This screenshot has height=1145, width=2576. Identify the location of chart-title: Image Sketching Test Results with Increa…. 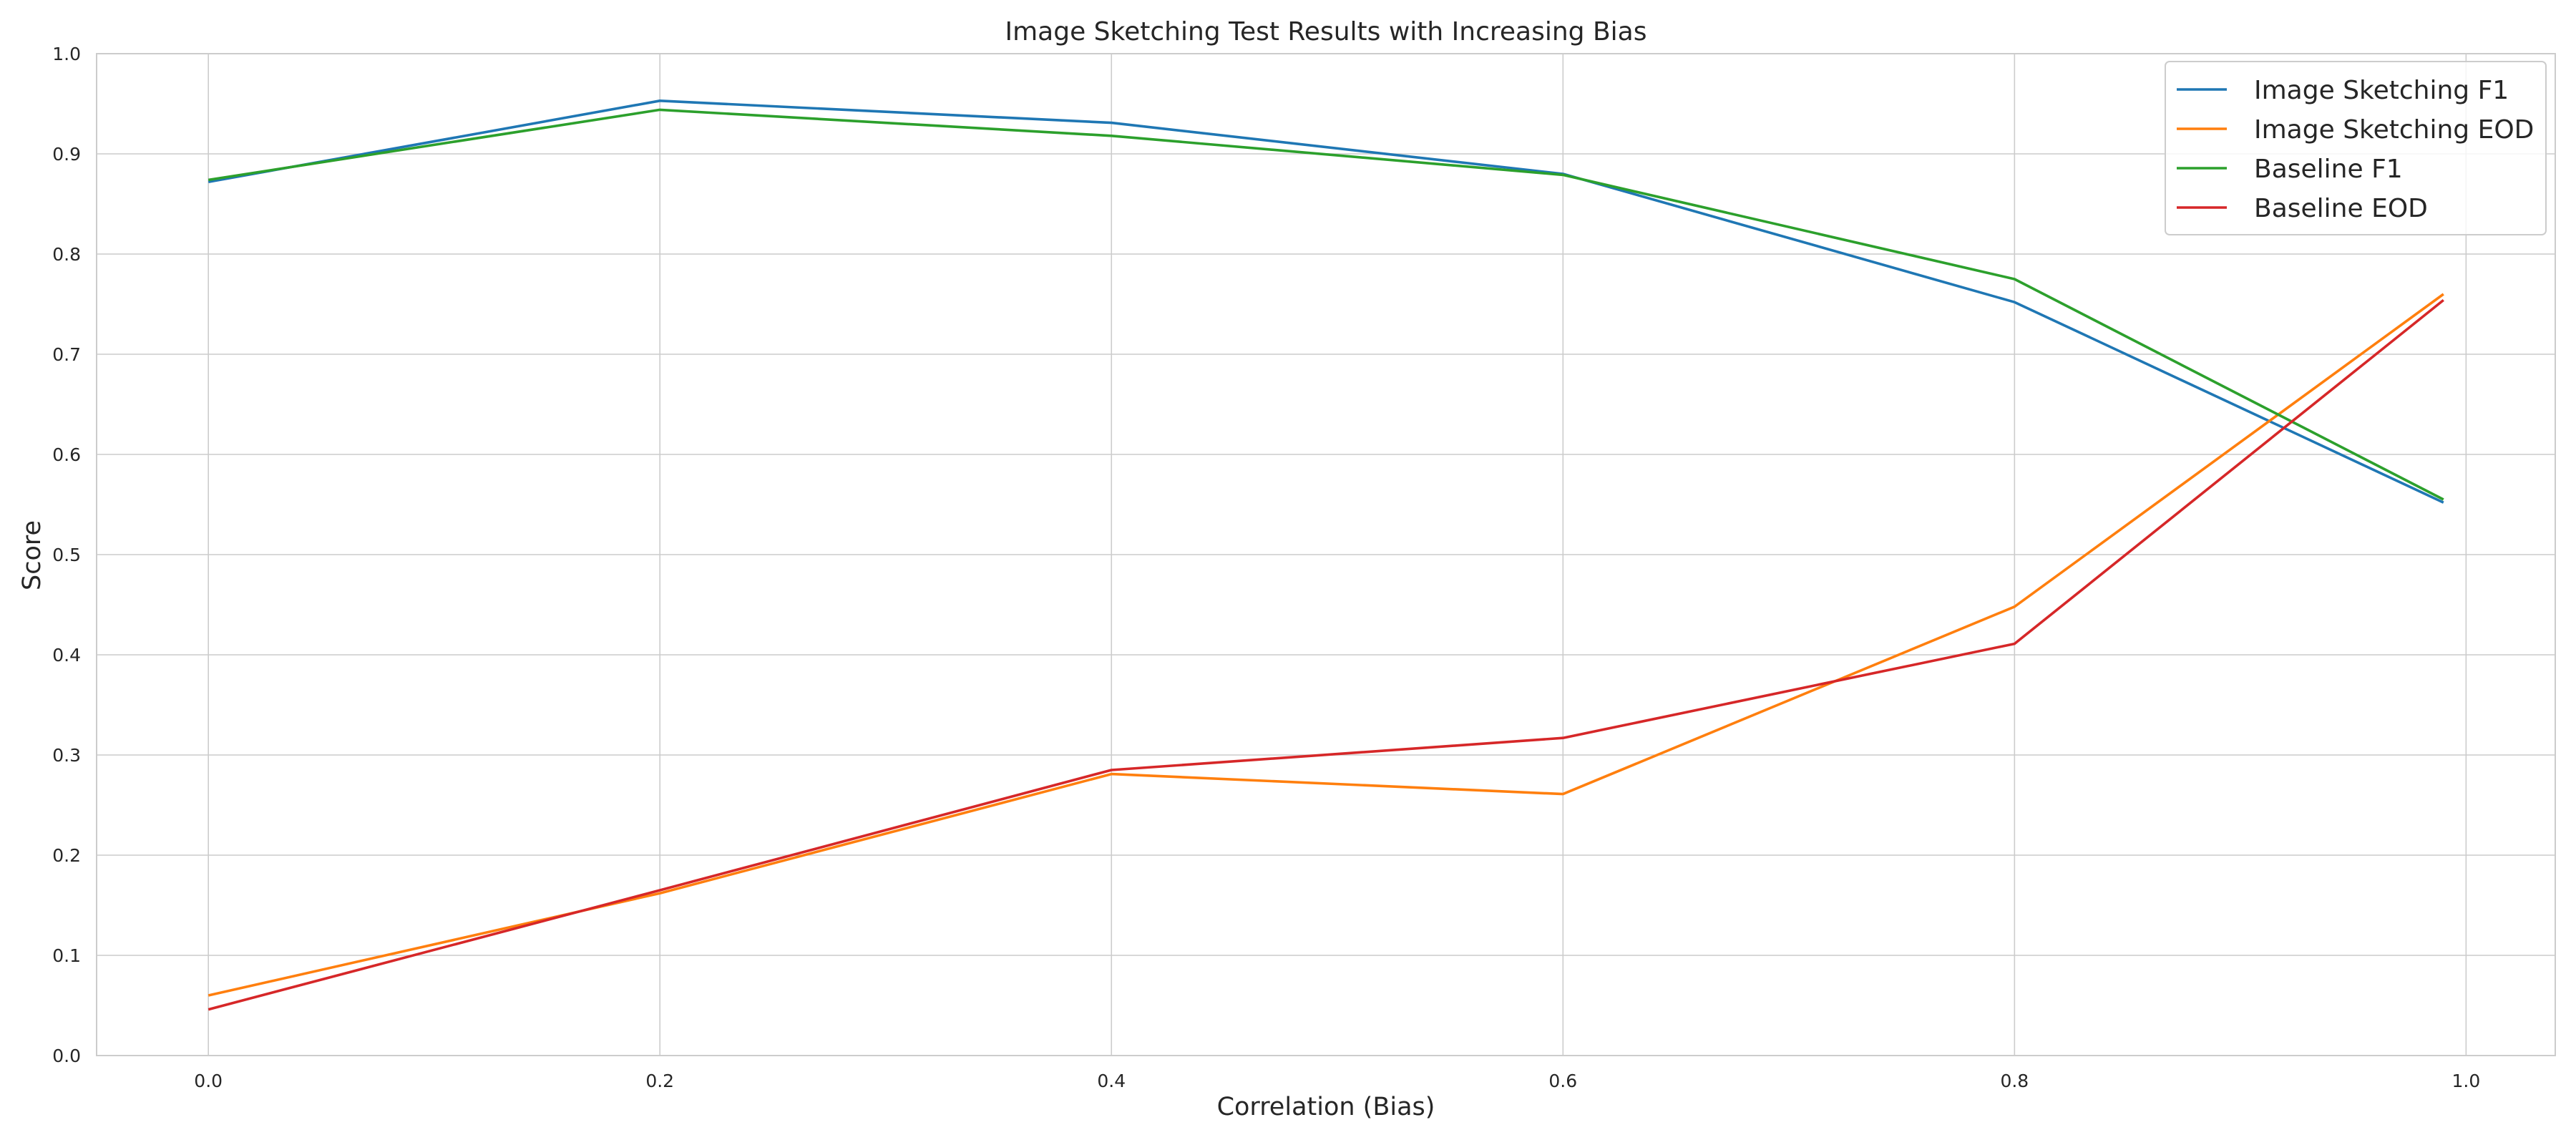
(1325, 32).